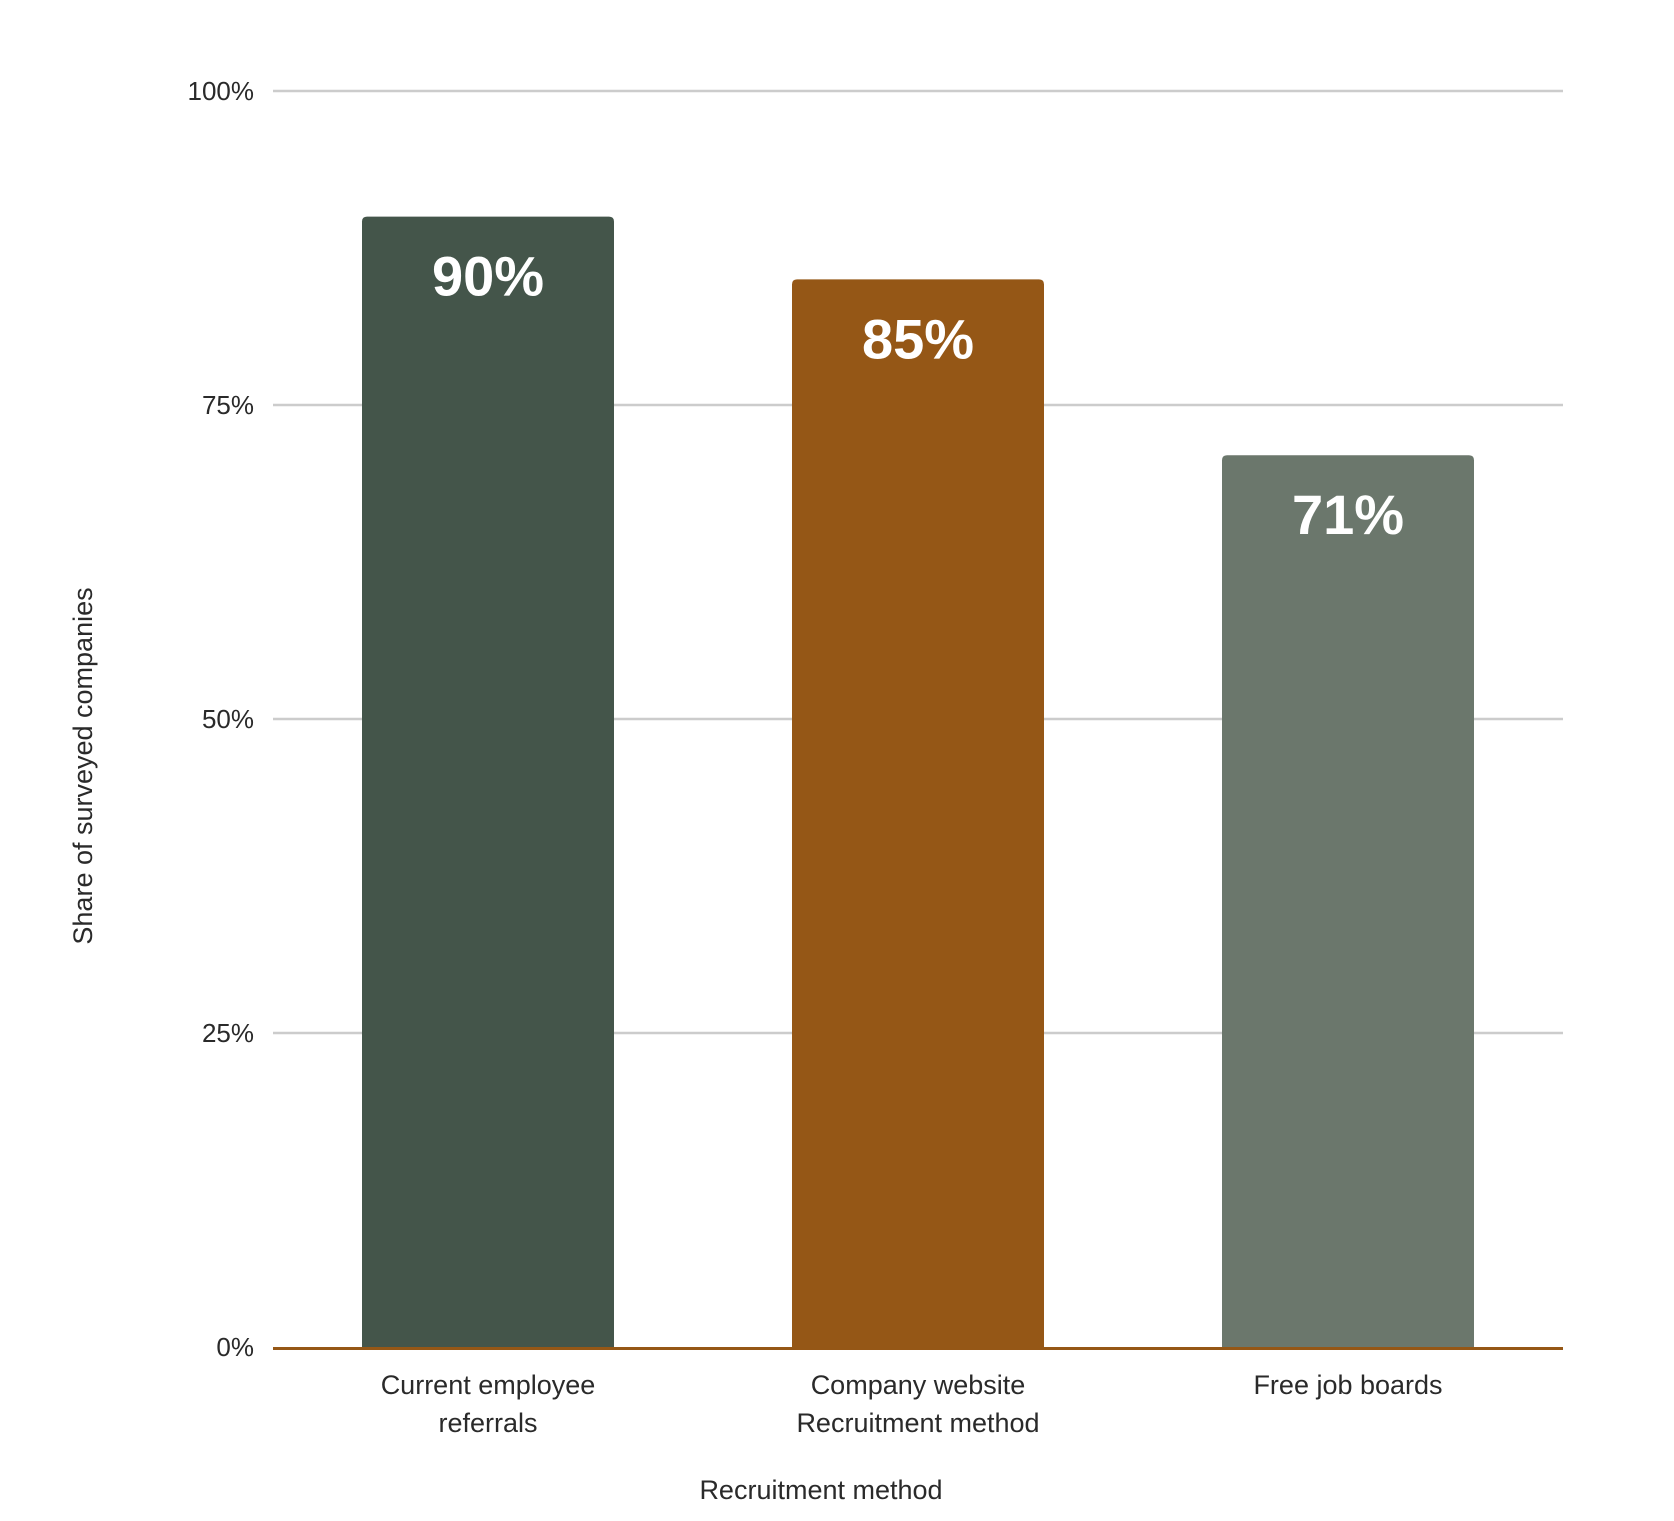 This screenshot has height=1521, width=1674. Describe the element at coordinates (487, 1423) in the screenshot. I see `x-tick-label-line: referrals` at that location.